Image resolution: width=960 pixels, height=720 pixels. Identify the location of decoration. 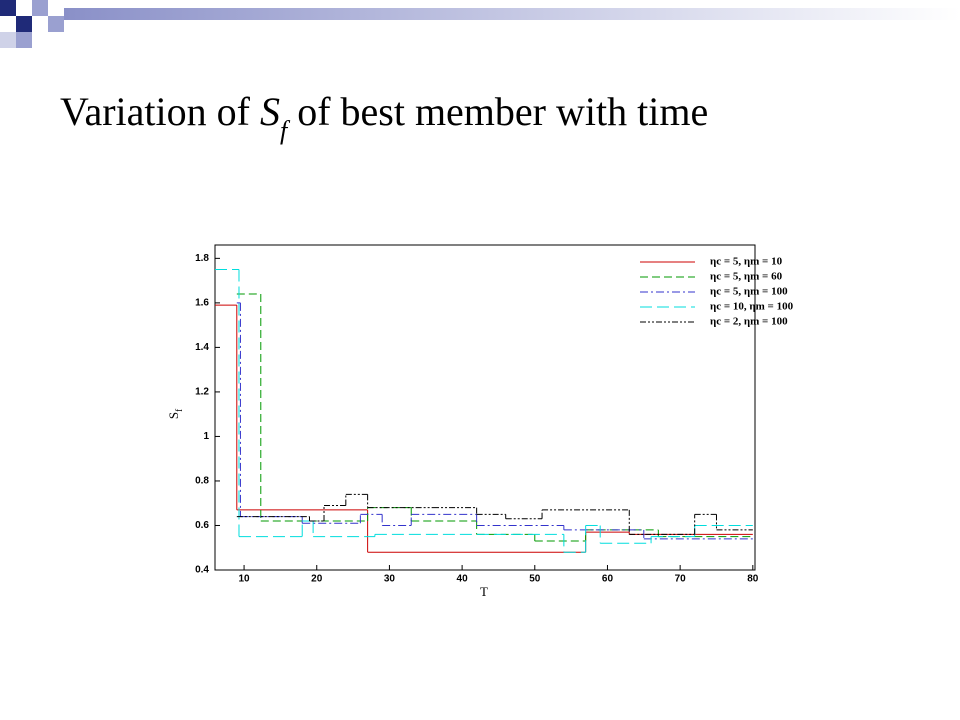
(480, 24).